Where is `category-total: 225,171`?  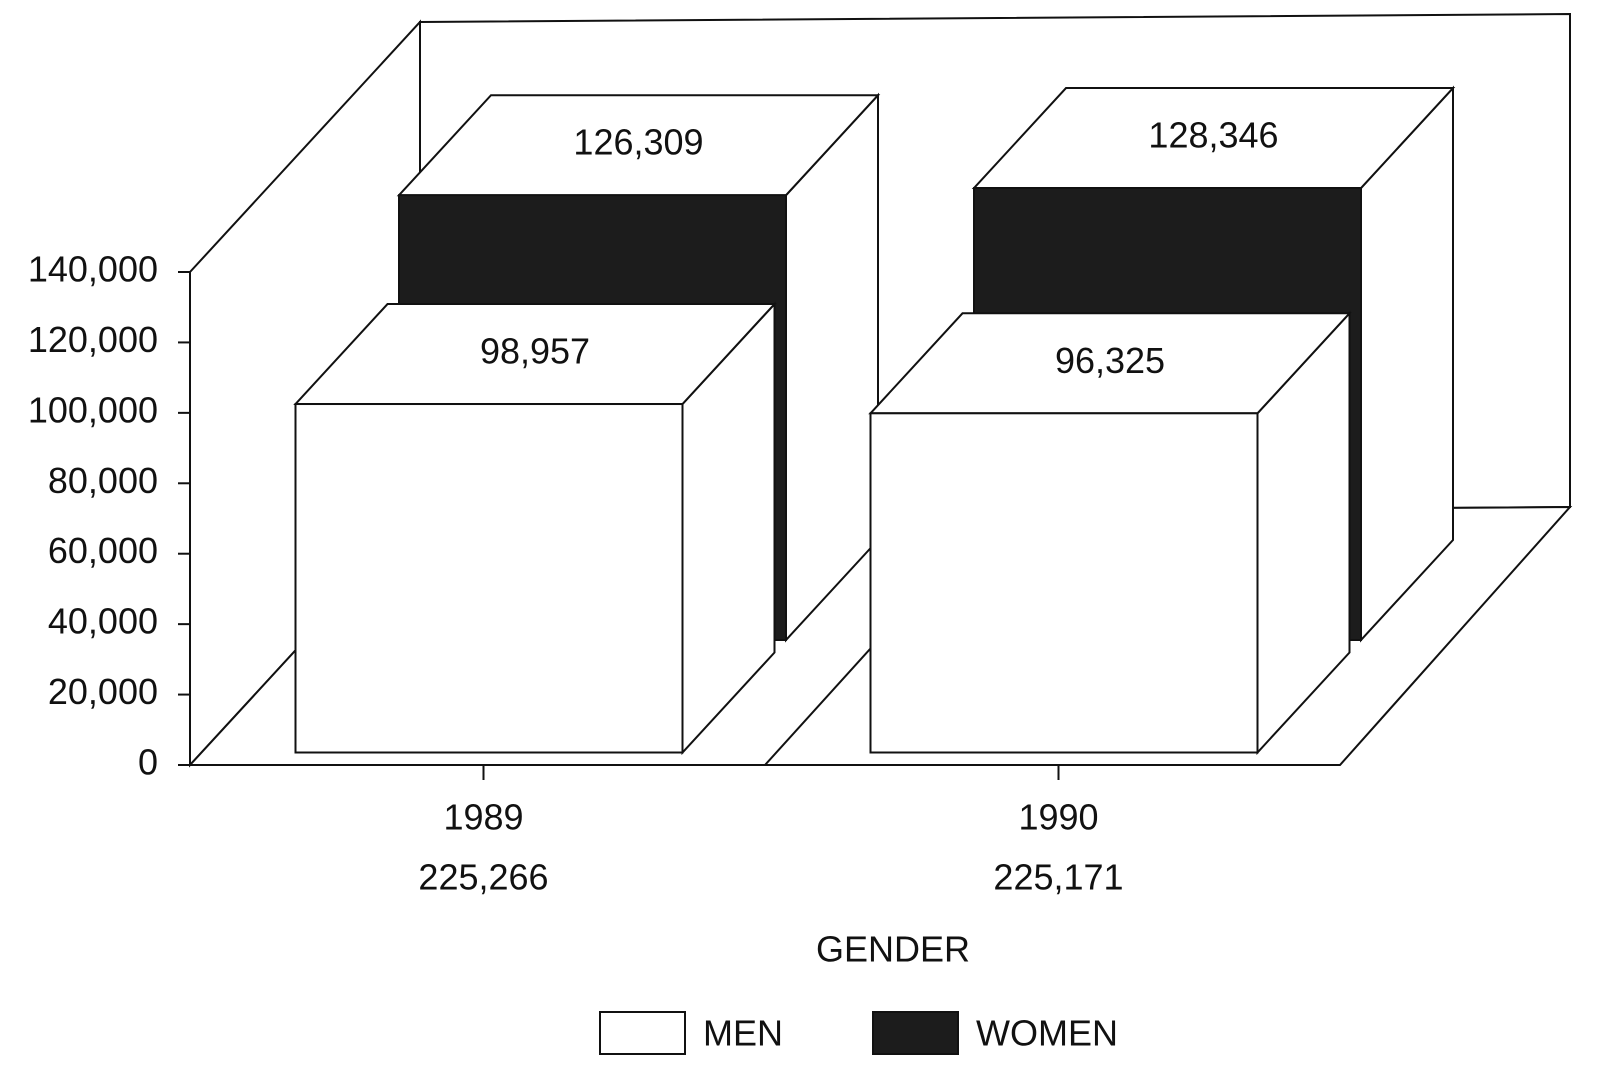 category-total: 225,171 is located at coordinates (1058, 877).